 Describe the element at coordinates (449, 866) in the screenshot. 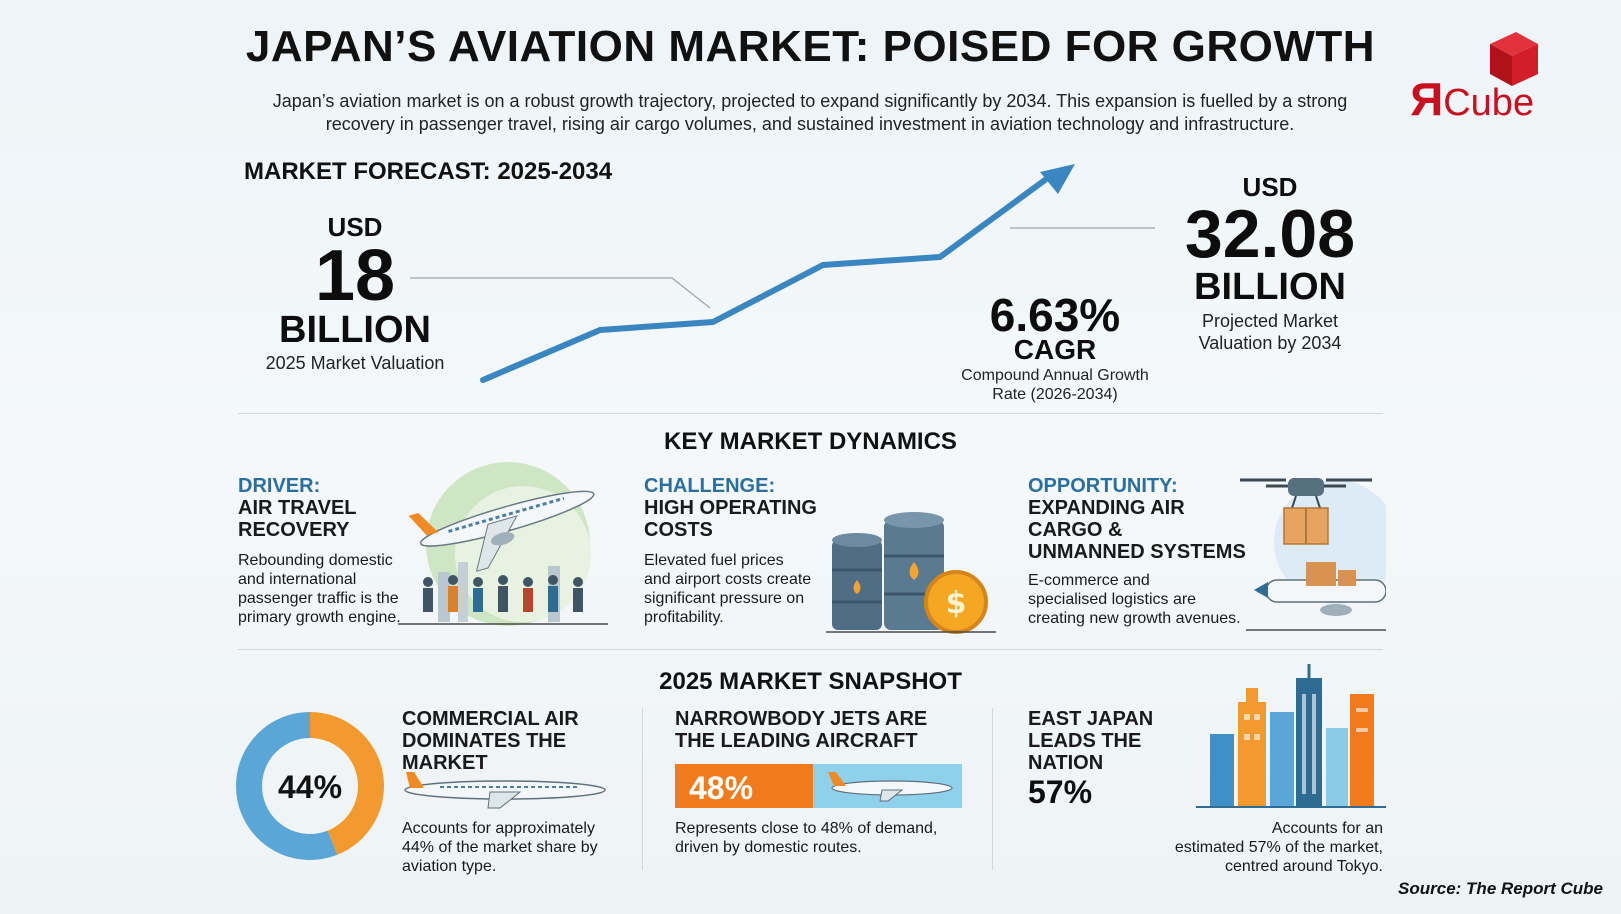

I see `commercial-body3: aviation type.` at that location.